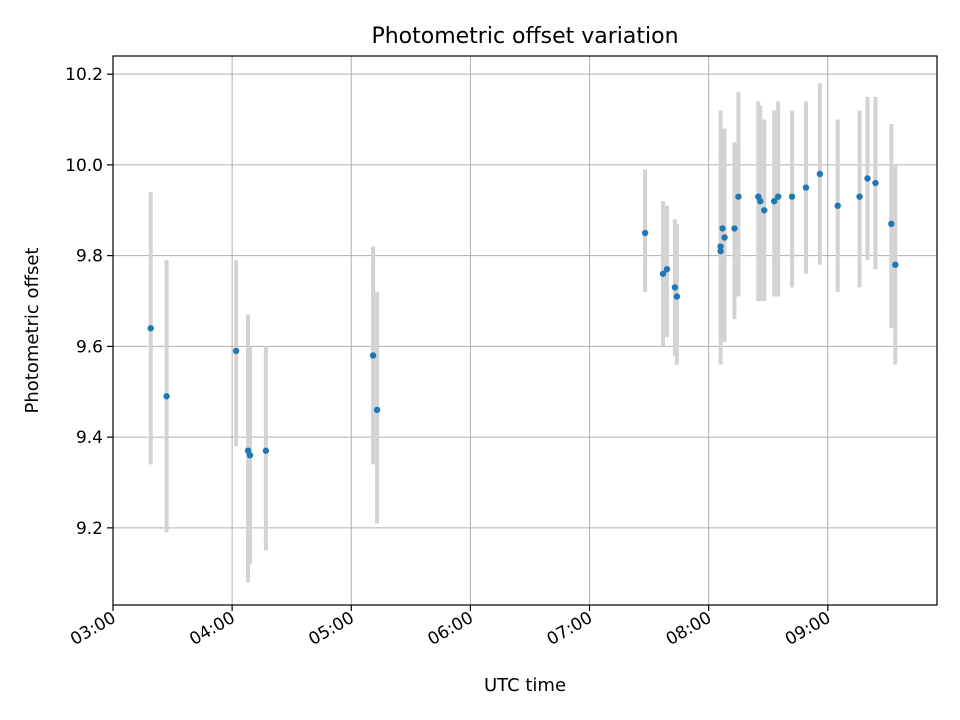  I want to click on x-tick-label: 04:00, so click(212, 629).